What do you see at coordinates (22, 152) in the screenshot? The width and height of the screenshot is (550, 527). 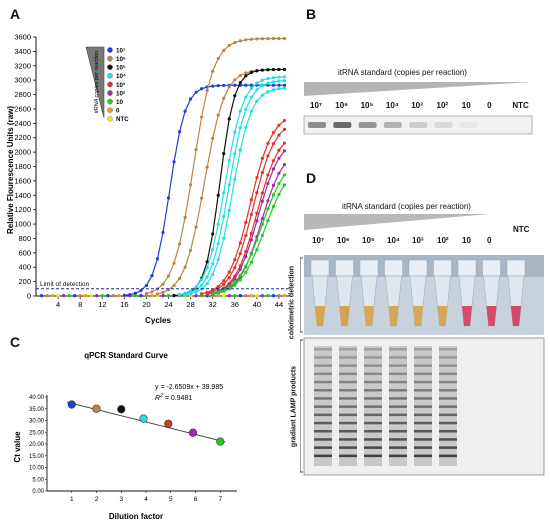 I see `y-tick-label: 2000` at bounding box center [22, 152].